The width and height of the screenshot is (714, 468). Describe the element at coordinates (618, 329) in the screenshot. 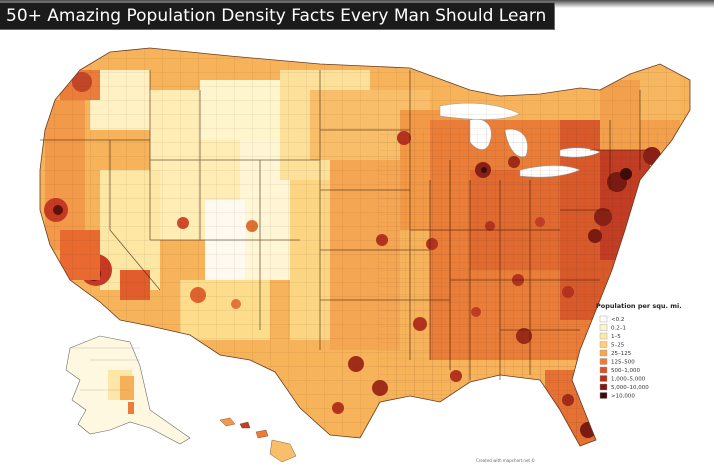

I see `legend-label: 0.2–1` at that location.